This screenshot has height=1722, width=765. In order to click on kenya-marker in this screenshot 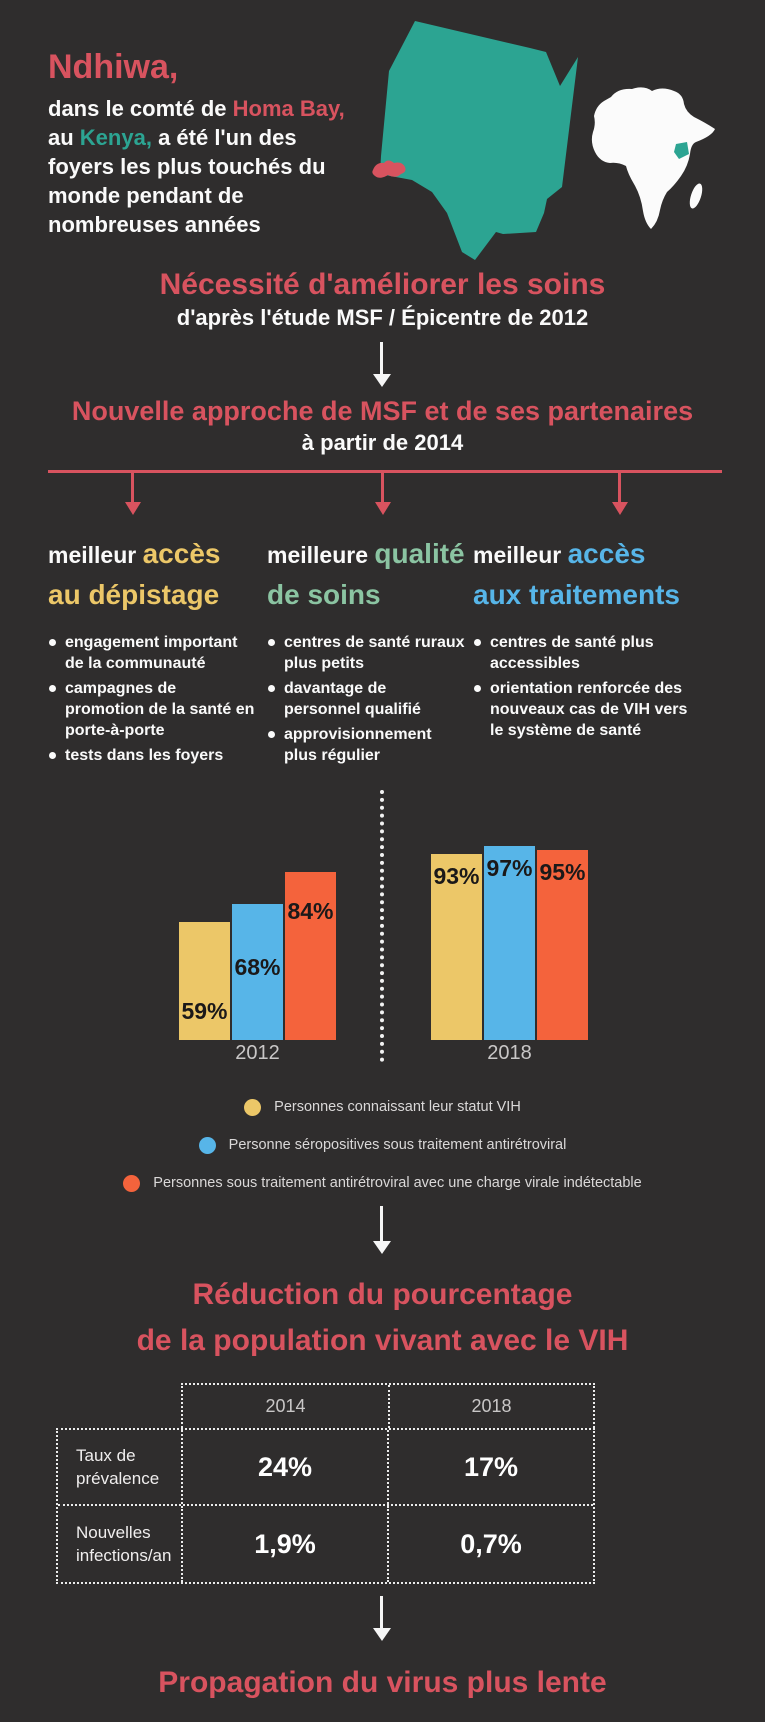, I will do `click(681, 150)`.